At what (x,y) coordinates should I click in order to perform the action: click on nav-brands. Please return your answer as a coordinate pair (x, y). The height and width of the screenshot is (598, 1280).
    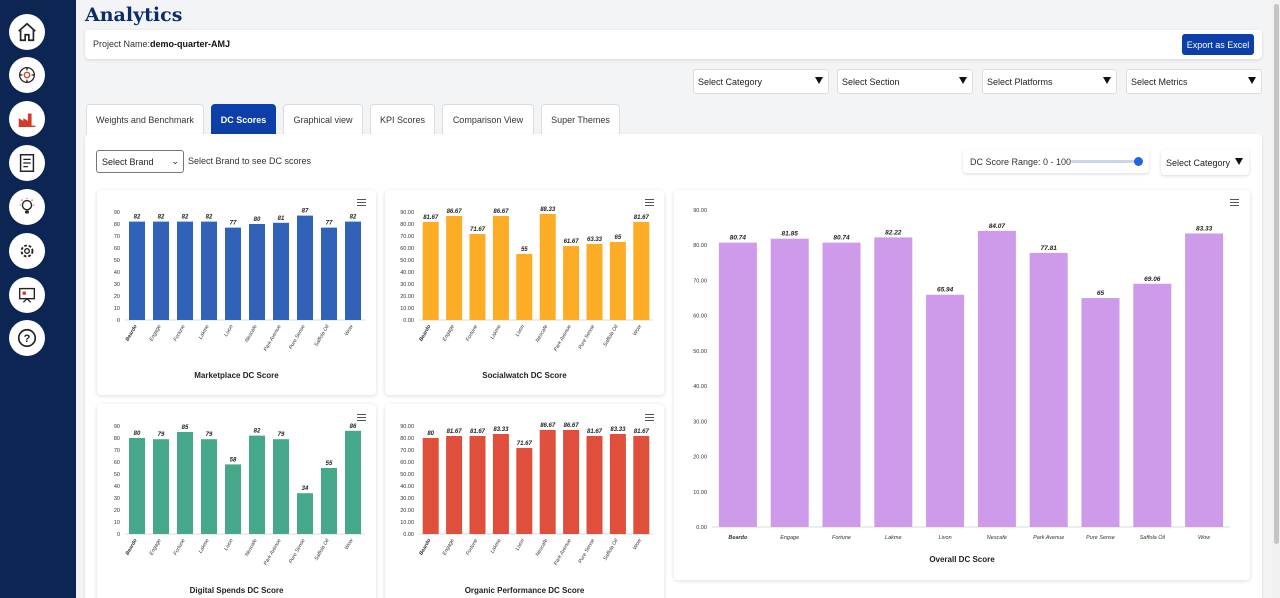
    Looking at the image, I should click on (27, 119).